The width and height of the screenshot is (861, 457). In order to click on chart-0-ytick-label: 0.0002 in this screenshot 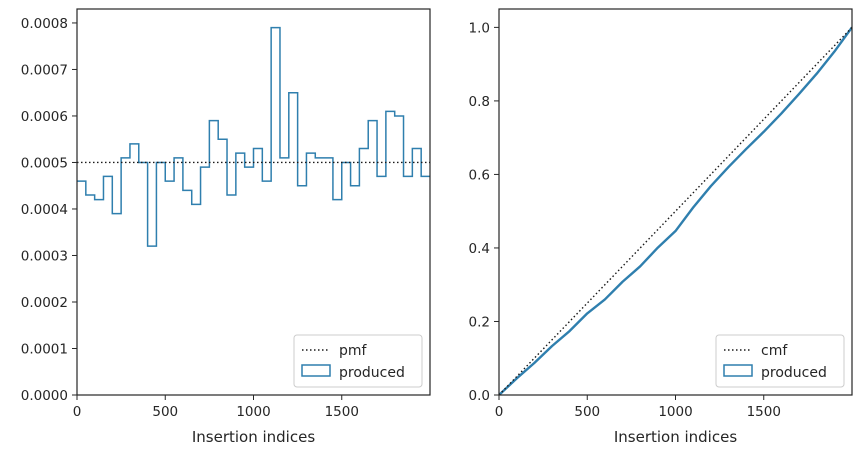, I will do `click(44, 303)`.